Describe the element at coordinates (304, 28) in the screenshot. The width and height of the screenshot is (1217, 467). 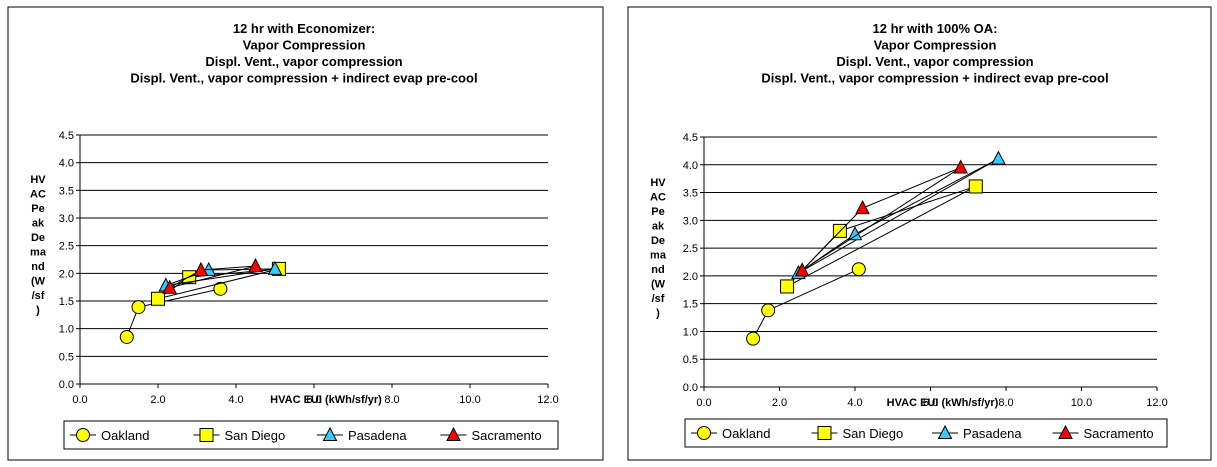
I see `chart-title-line: 12 hr with Economizer:` at that location.